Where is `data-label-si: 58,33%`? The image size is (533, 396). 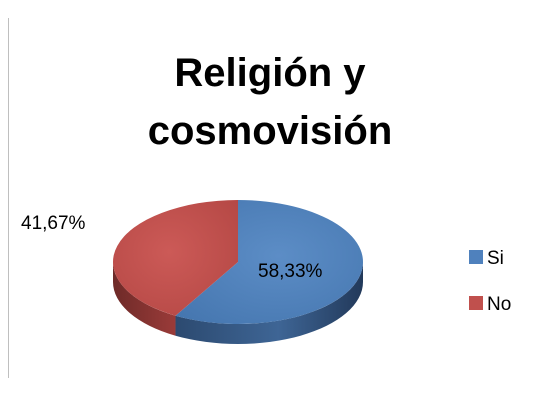
data-label-si: 58,33% is located at coordinates (290, 271).